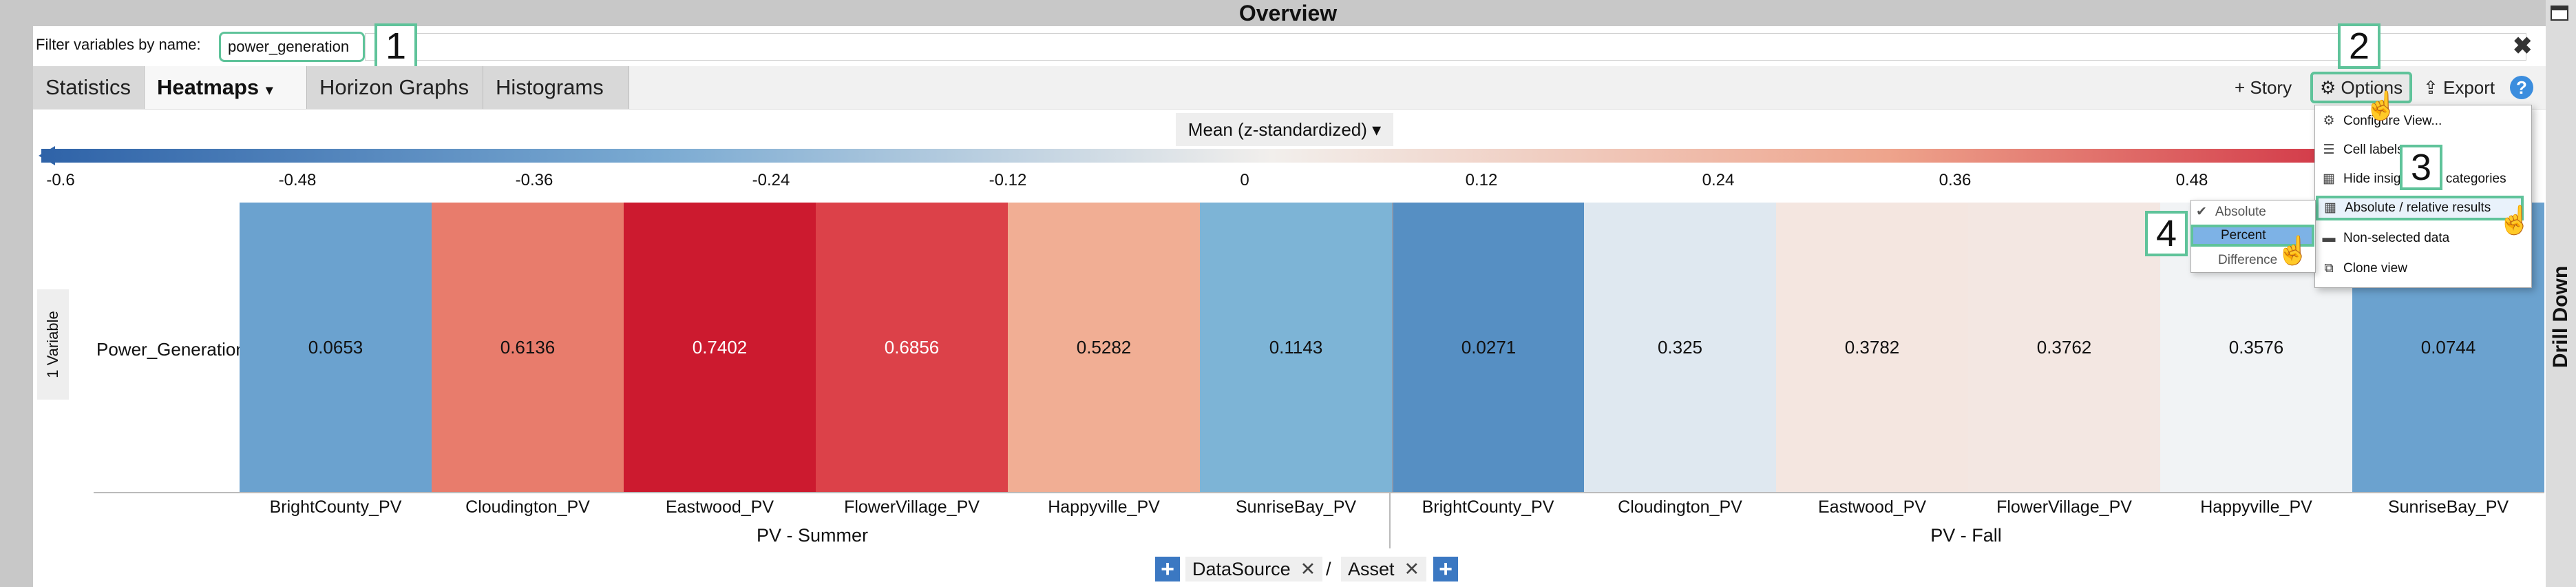 The width and height of the screenshot is (2576, 587). What do you see at coordinates (2359, 46) in the screenshot?
I see `step-badge-2: 2` at bounding box center [2359, 46].